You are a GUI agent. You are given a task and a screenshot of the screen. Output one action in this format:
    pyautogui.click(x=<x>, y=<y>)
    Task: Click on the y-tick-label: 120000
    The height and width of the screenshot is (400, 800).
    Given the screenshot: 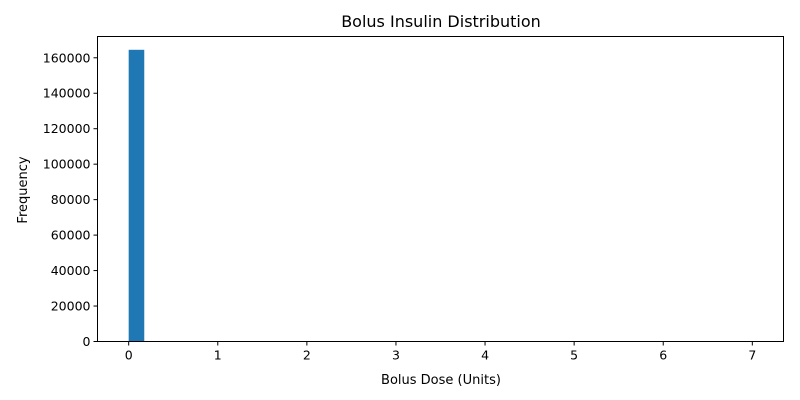 What is the action you would take?
    pyautogui.click(x=67, y=128)
    